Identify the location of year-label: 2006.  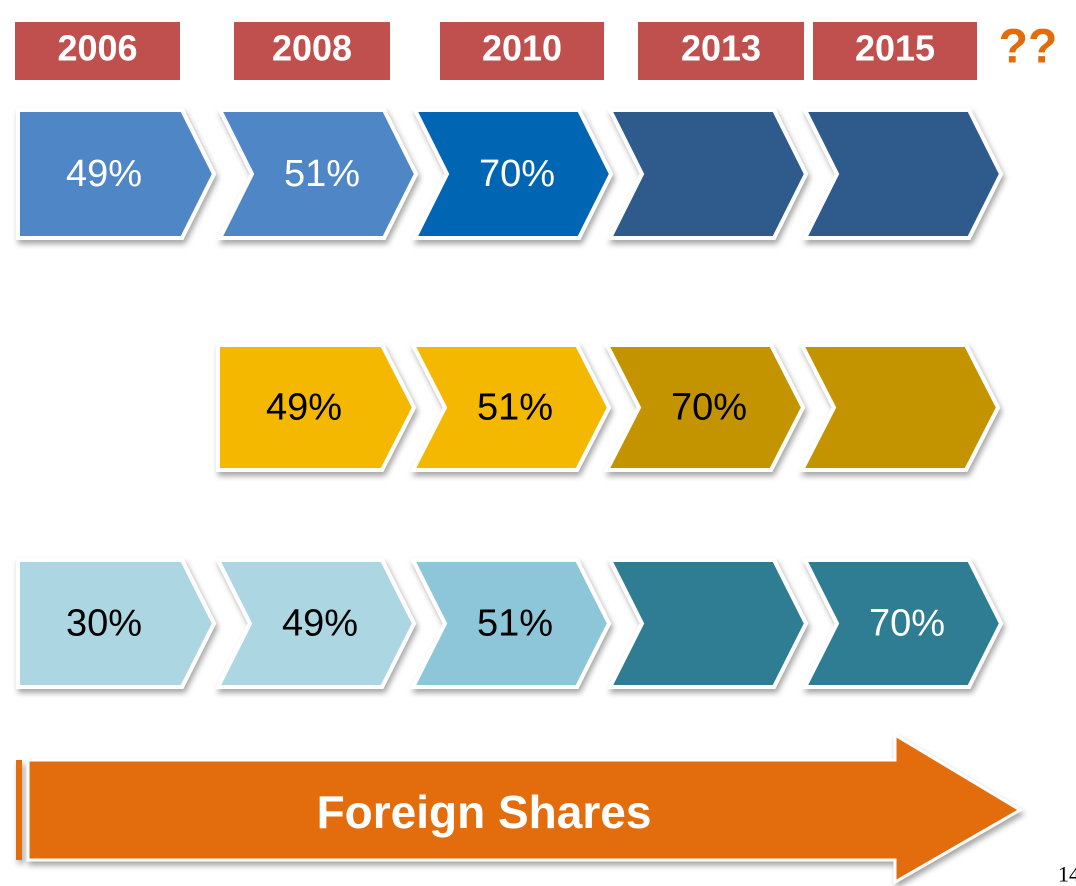
(97, 48).